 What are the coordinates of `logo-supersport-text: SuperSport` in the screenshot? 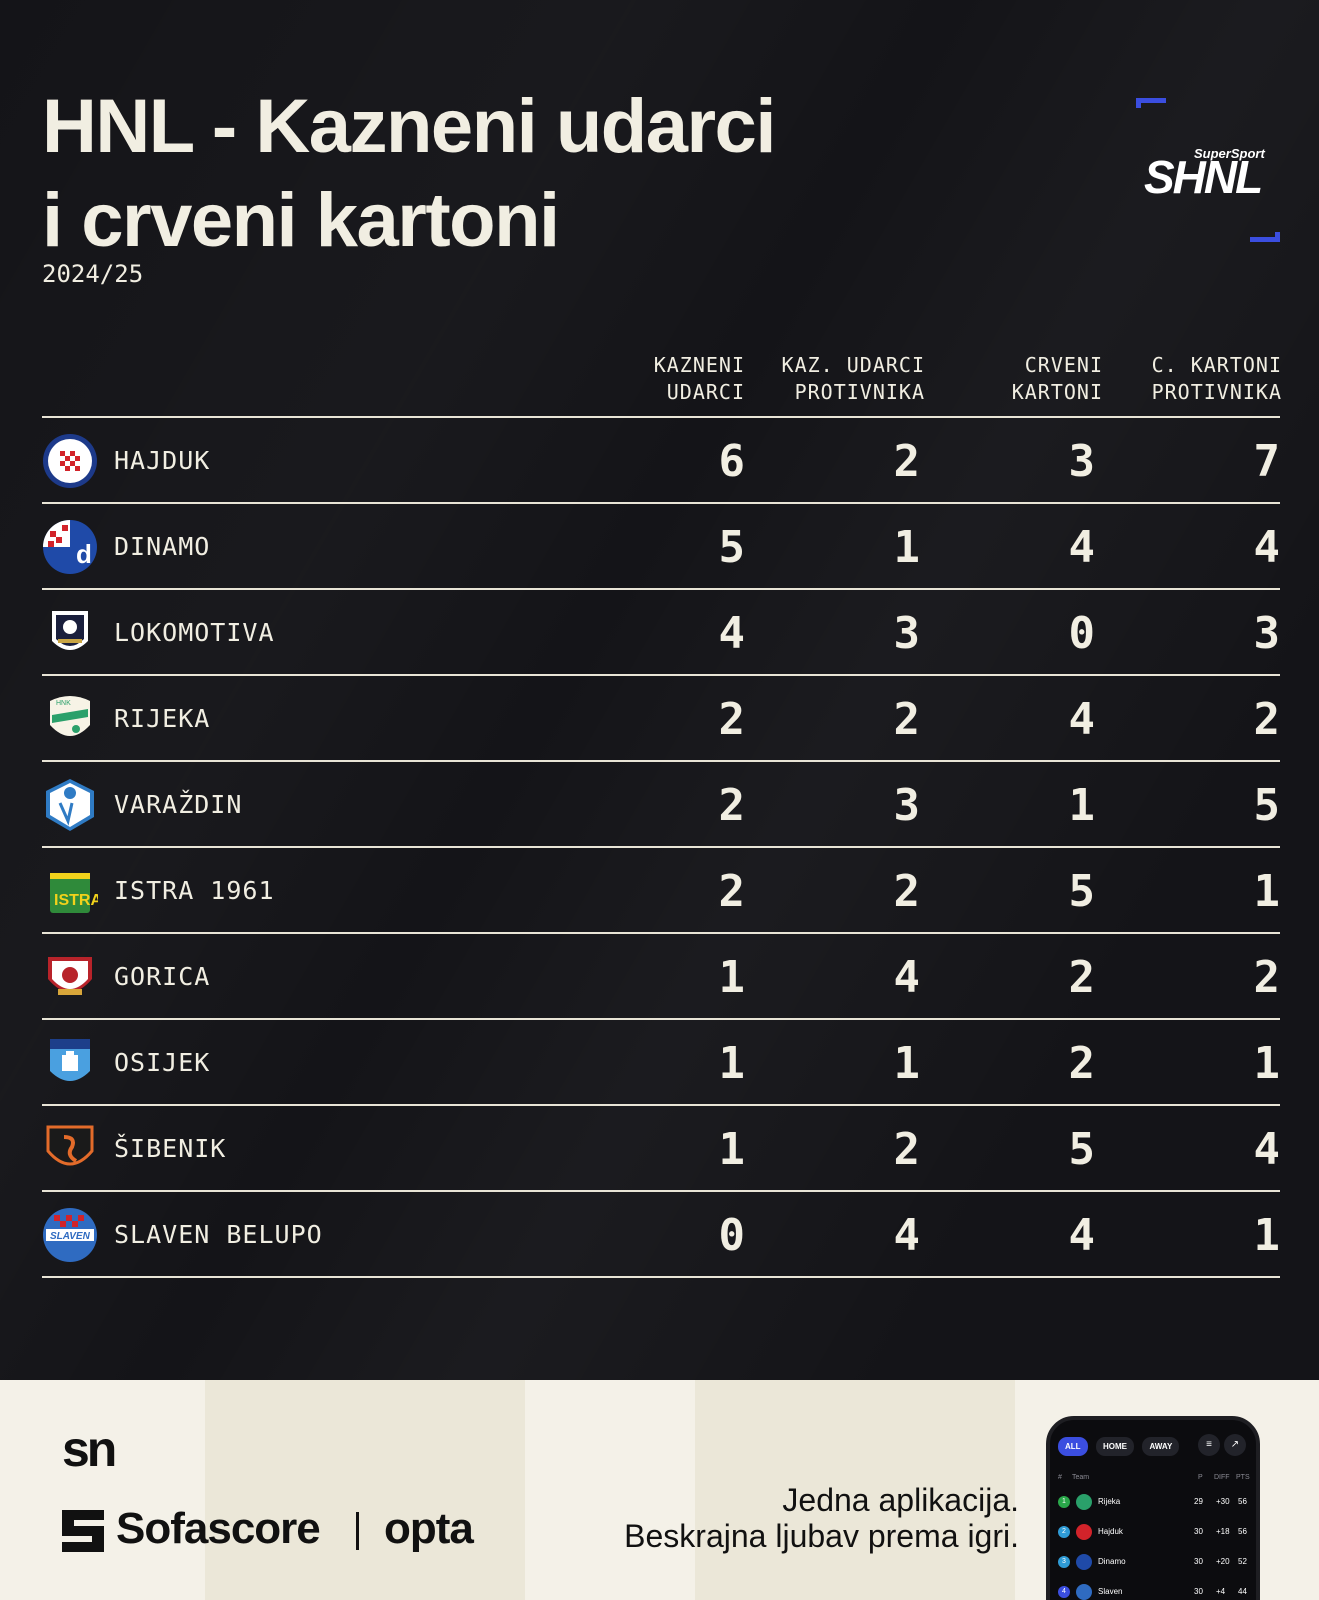 It's located at (1229, 153).